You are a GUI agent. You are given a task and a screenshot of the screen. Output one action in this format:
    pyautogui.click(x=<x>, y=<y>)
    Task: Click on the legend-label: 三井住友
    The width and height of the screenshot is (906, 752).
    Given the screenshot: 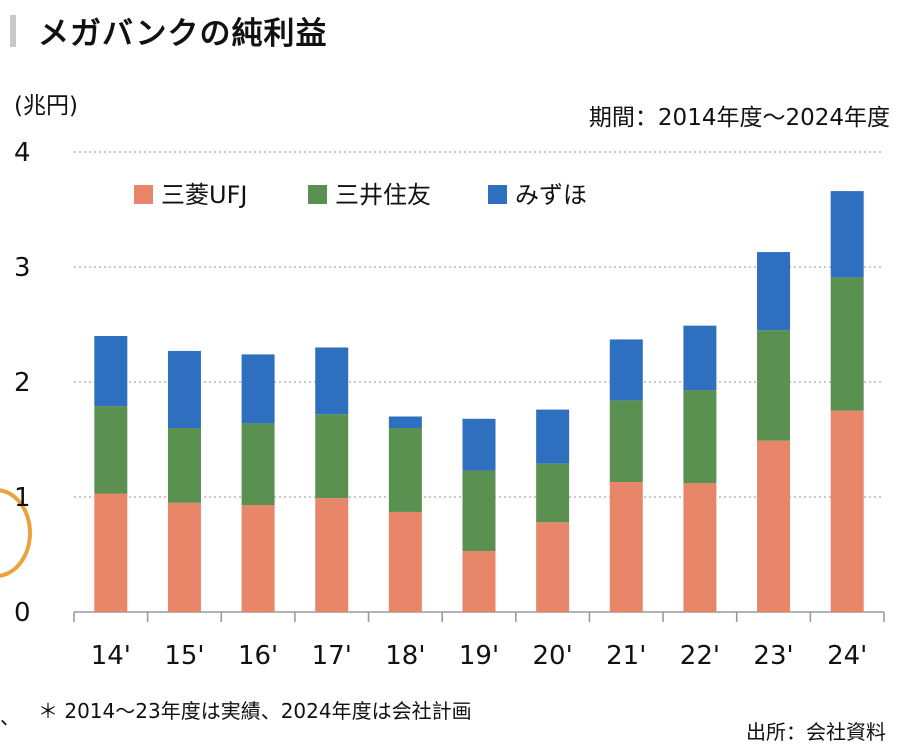 What is the action you would take?
    pyautogui.click(x=383, y=195)
    